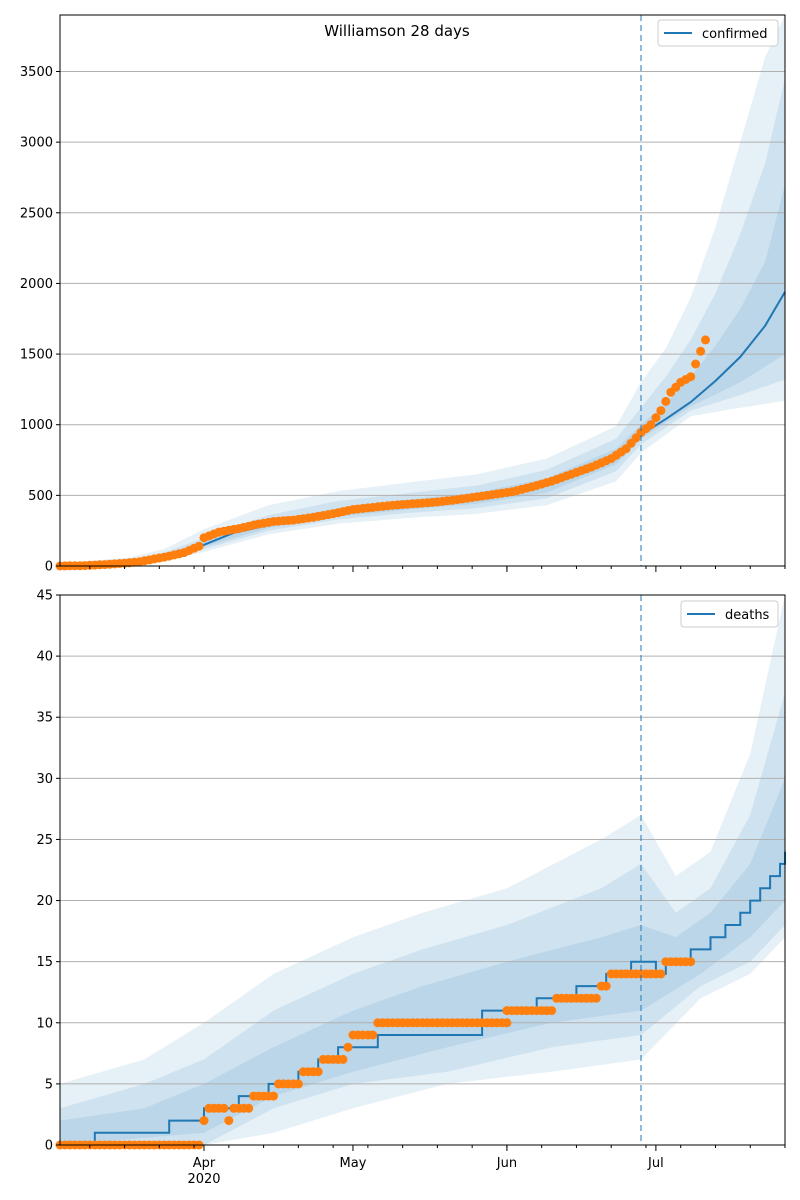  Describe the element at coordinates (506, 1163) in the screenshot. I see `x-tick-label: Jun` at that location.